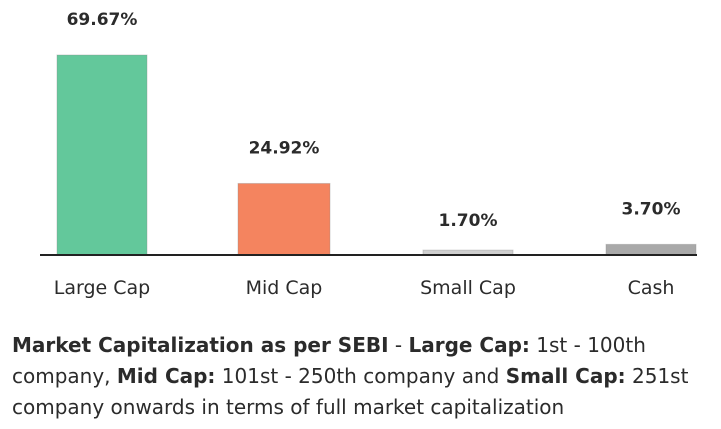  I want to click on value-label-small-cap: 1.70%, so click(468, 221).